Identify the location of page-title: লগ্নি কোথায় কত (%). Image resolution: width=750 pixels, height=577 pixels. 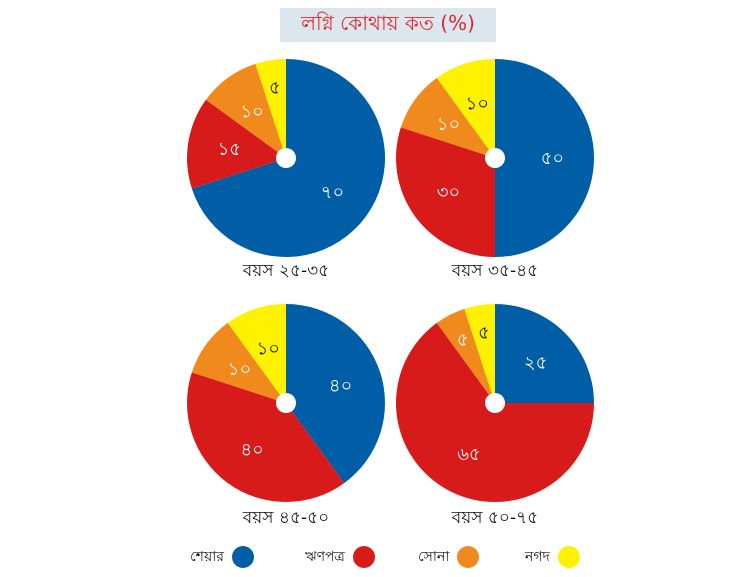
(388, 22).